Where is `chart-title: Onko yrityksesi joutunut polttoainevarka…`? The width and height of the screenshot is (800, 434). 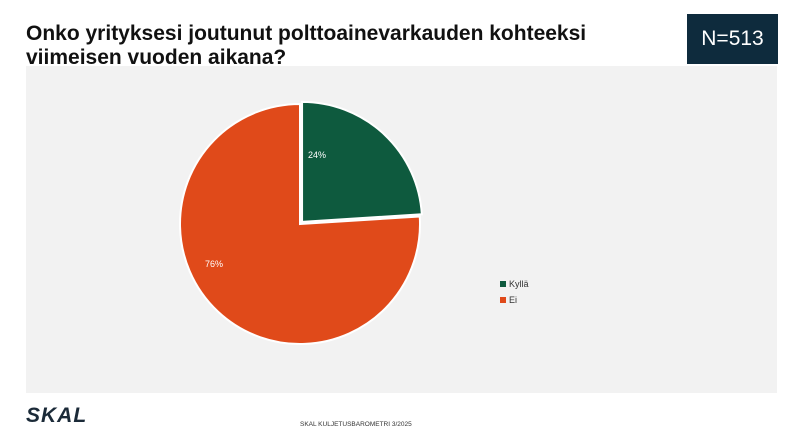 chart-title: Onko yrityksesi joutunut polttoainevarka… is located at coordinates (306, 45).